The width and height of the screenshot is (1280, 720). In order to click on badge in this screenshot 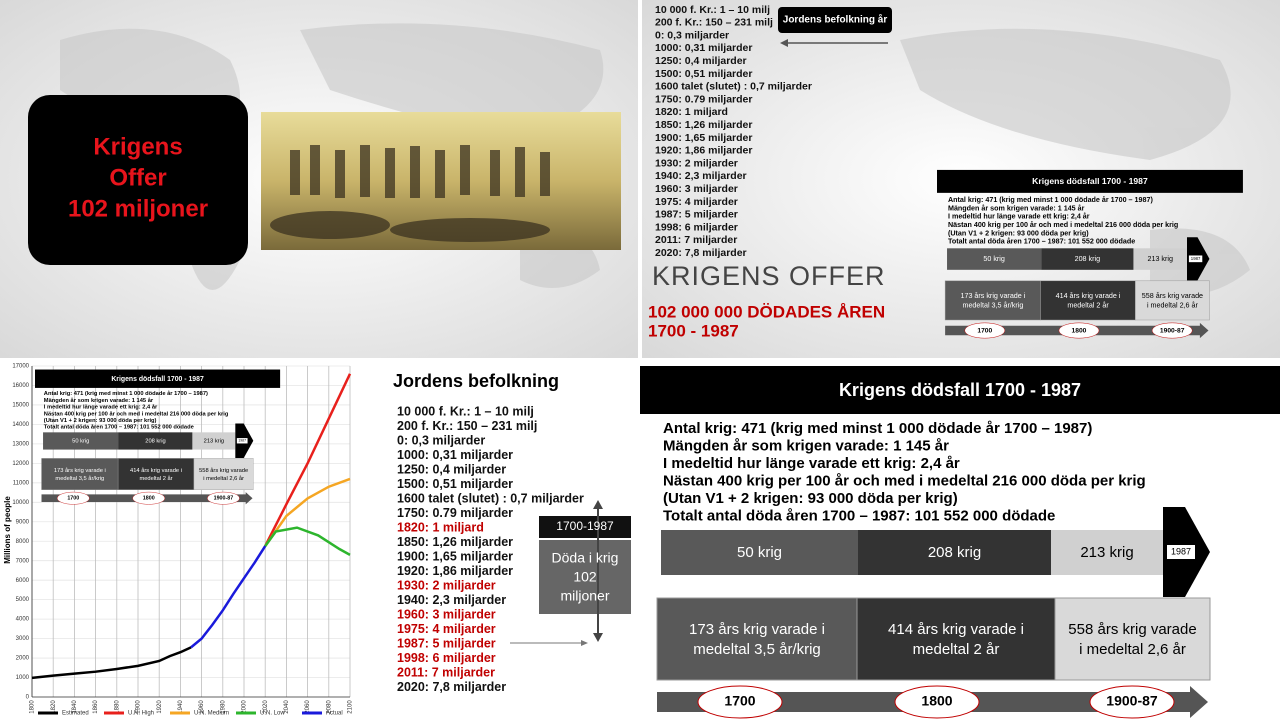, I will do `click(835, 20)`.